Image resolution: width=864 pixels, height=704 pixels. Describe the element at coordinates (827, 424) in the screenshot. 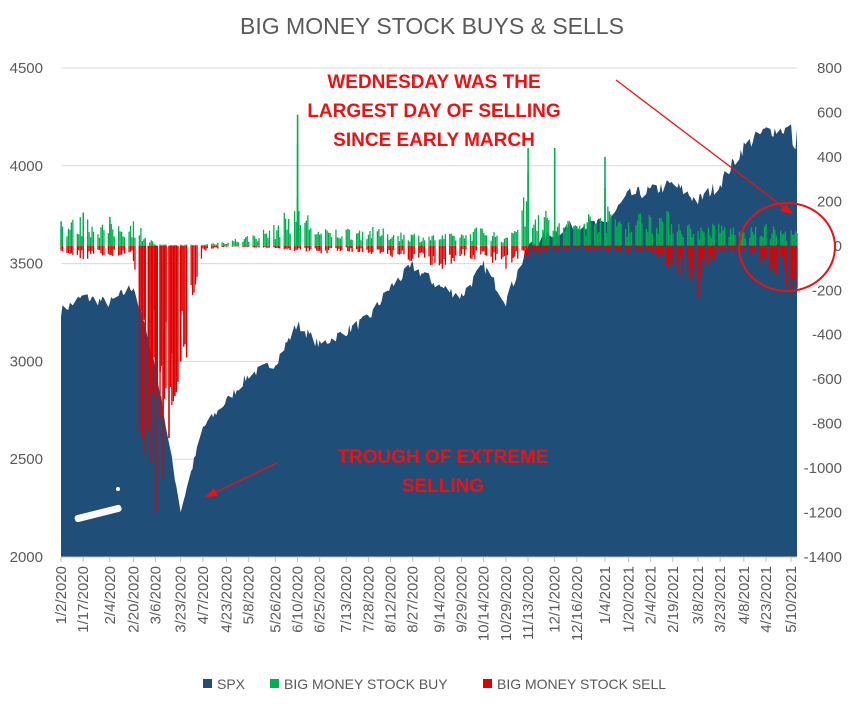

I see `right-y-tick-label: -800` at that location.